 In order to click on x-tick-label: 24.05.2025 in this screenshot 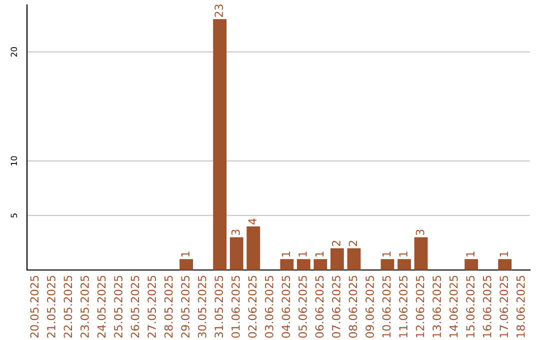, I will do `click(101, 307)`.